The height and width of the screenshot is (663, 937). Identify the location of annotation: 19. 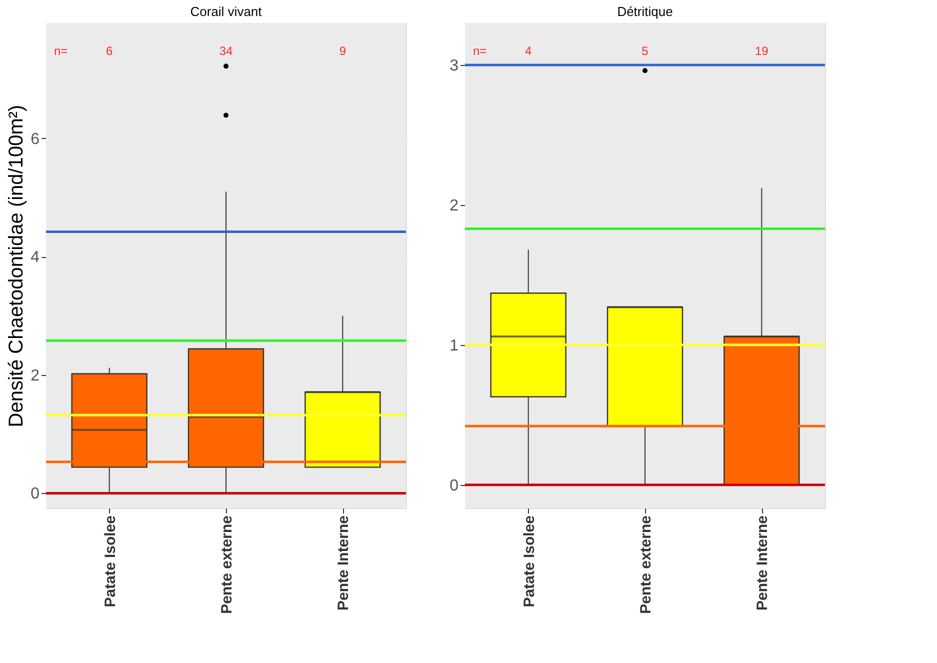
(761, 51).